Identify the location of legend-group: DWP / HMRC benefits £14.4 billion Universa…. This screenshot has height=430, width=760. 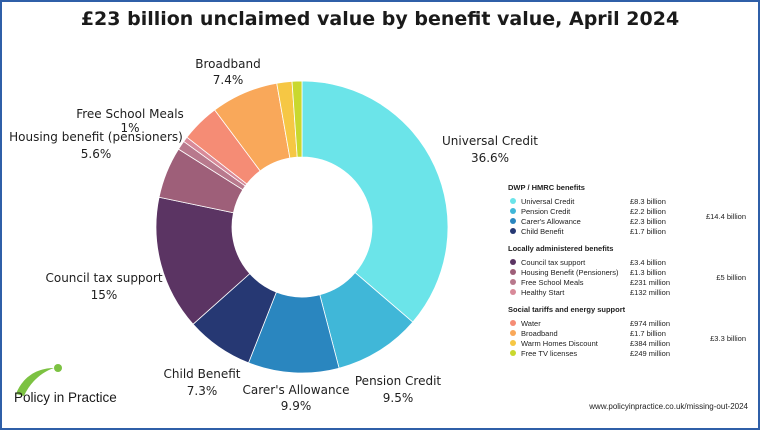
(631, 209).